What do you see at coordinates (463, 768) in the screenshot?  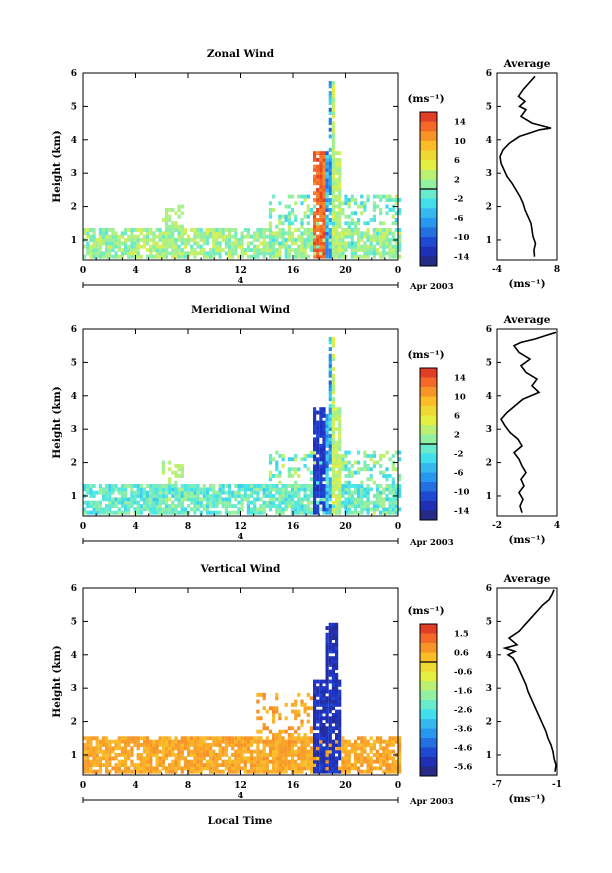 I see `colorbar-tick-label: -5.6` at bounding box center [463, 768].